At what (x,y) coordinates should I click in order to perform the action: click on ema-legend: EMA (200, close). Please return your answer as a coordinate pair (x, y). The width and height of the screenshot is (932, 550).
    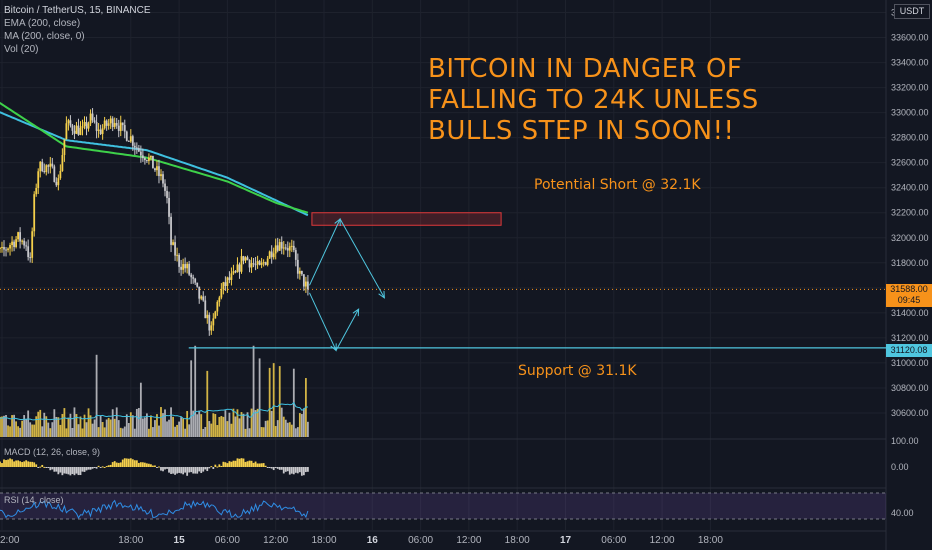
    Looking at the image, I should click on (42, 23).